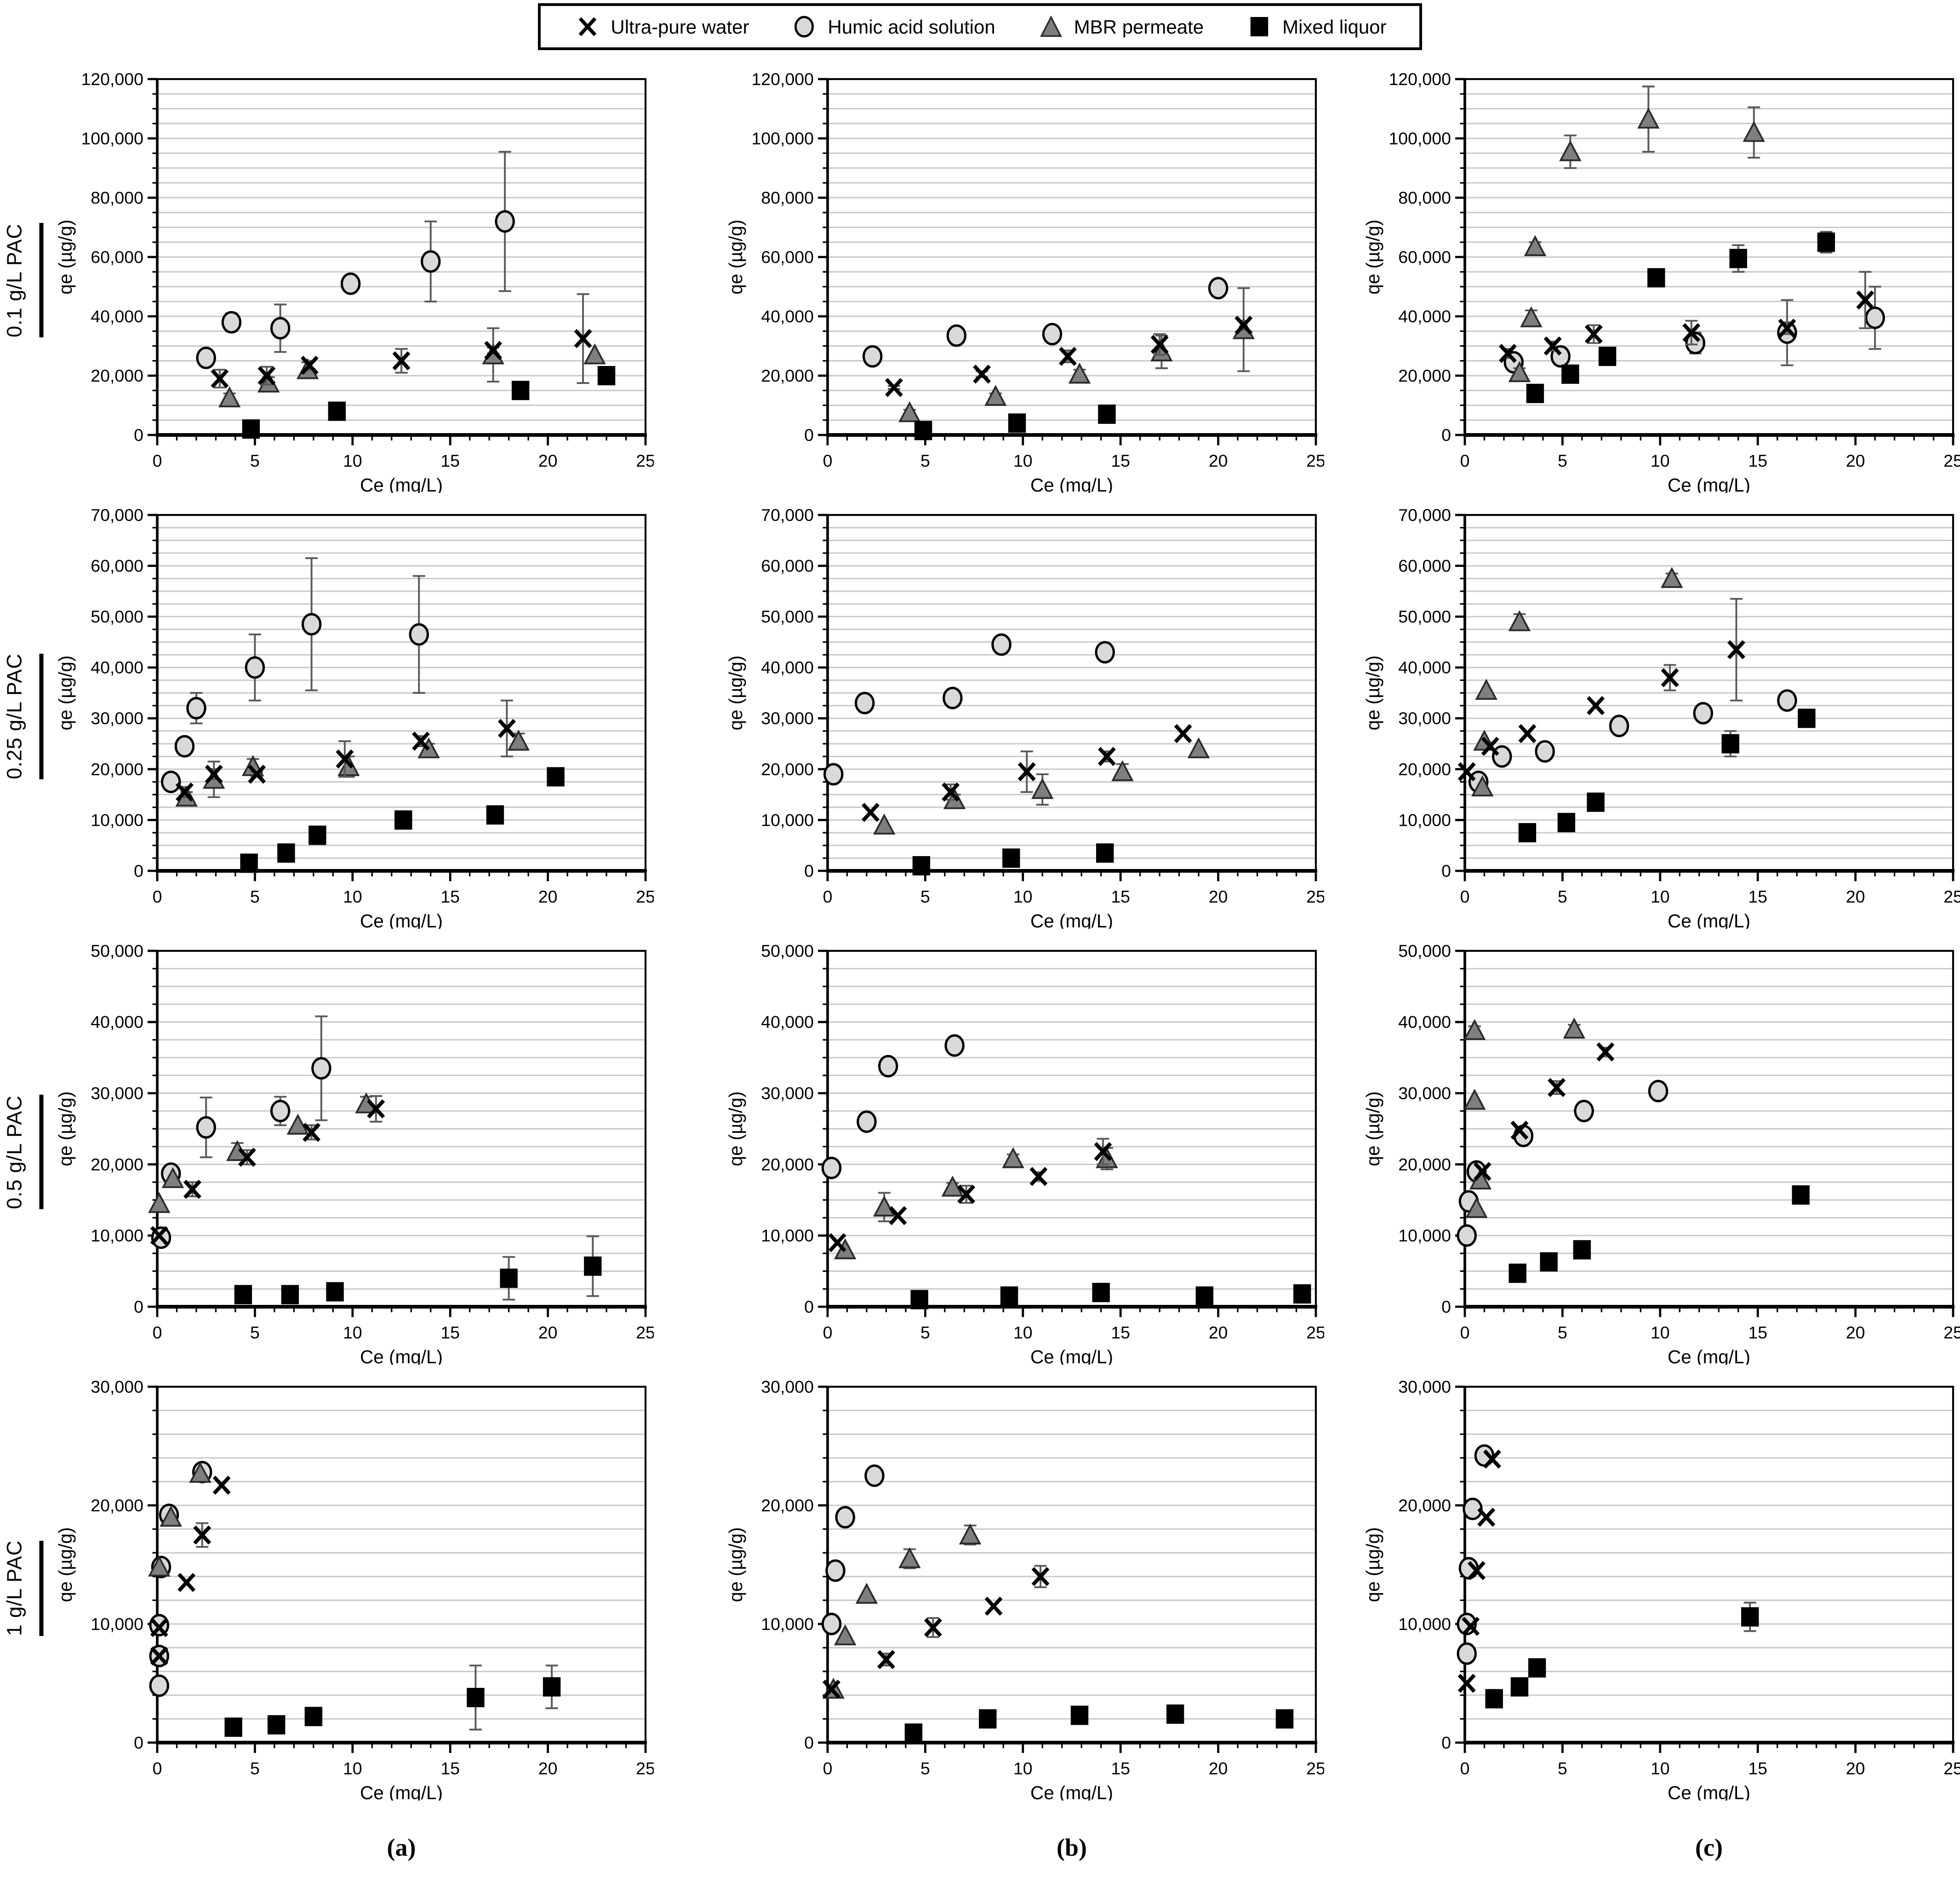 Image resolution: width=1960 pixels, height=1904 pixels. I want to click on y-tick-label: 120,000, so click(1420, 79).